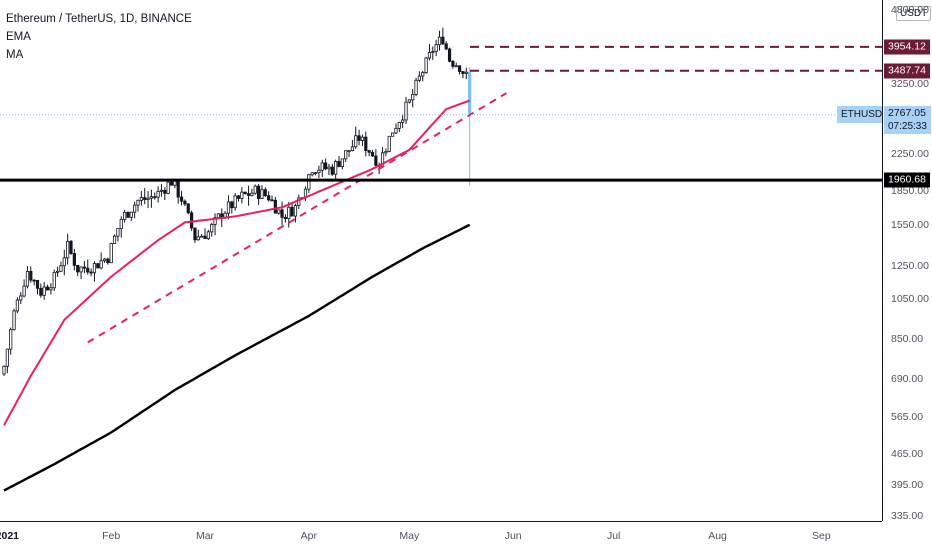 The height and width of the screenshot is (551, 932). I want to click on time-tick-label: Aug, so click(717, 536).